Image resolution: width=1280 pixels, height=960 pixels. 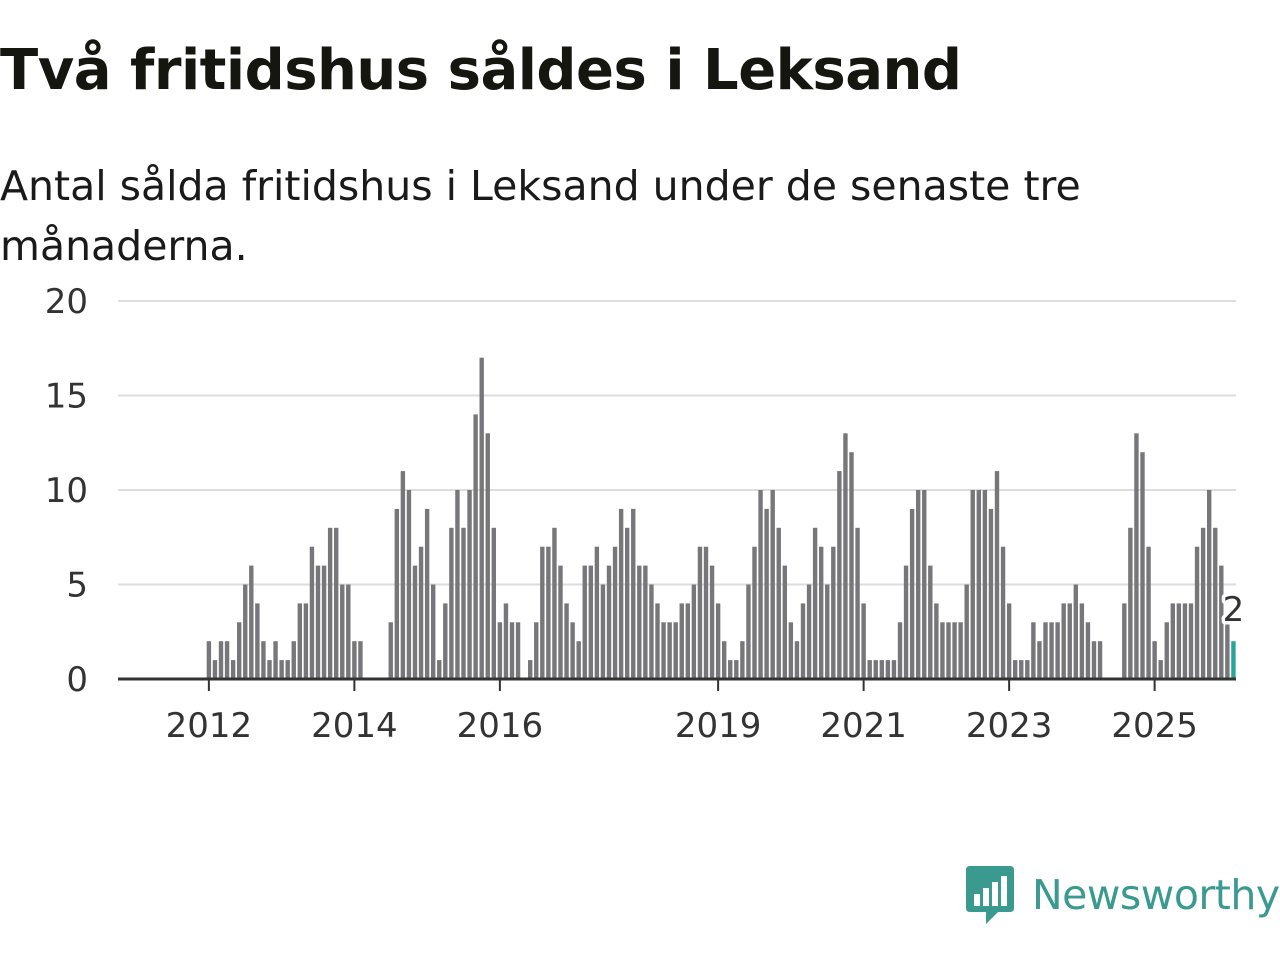 What do you see at coordinates (1122, 895) in the screenshot?
I see `newsworthy-logo: Newsworthy` at bounding box center [1122, 895].